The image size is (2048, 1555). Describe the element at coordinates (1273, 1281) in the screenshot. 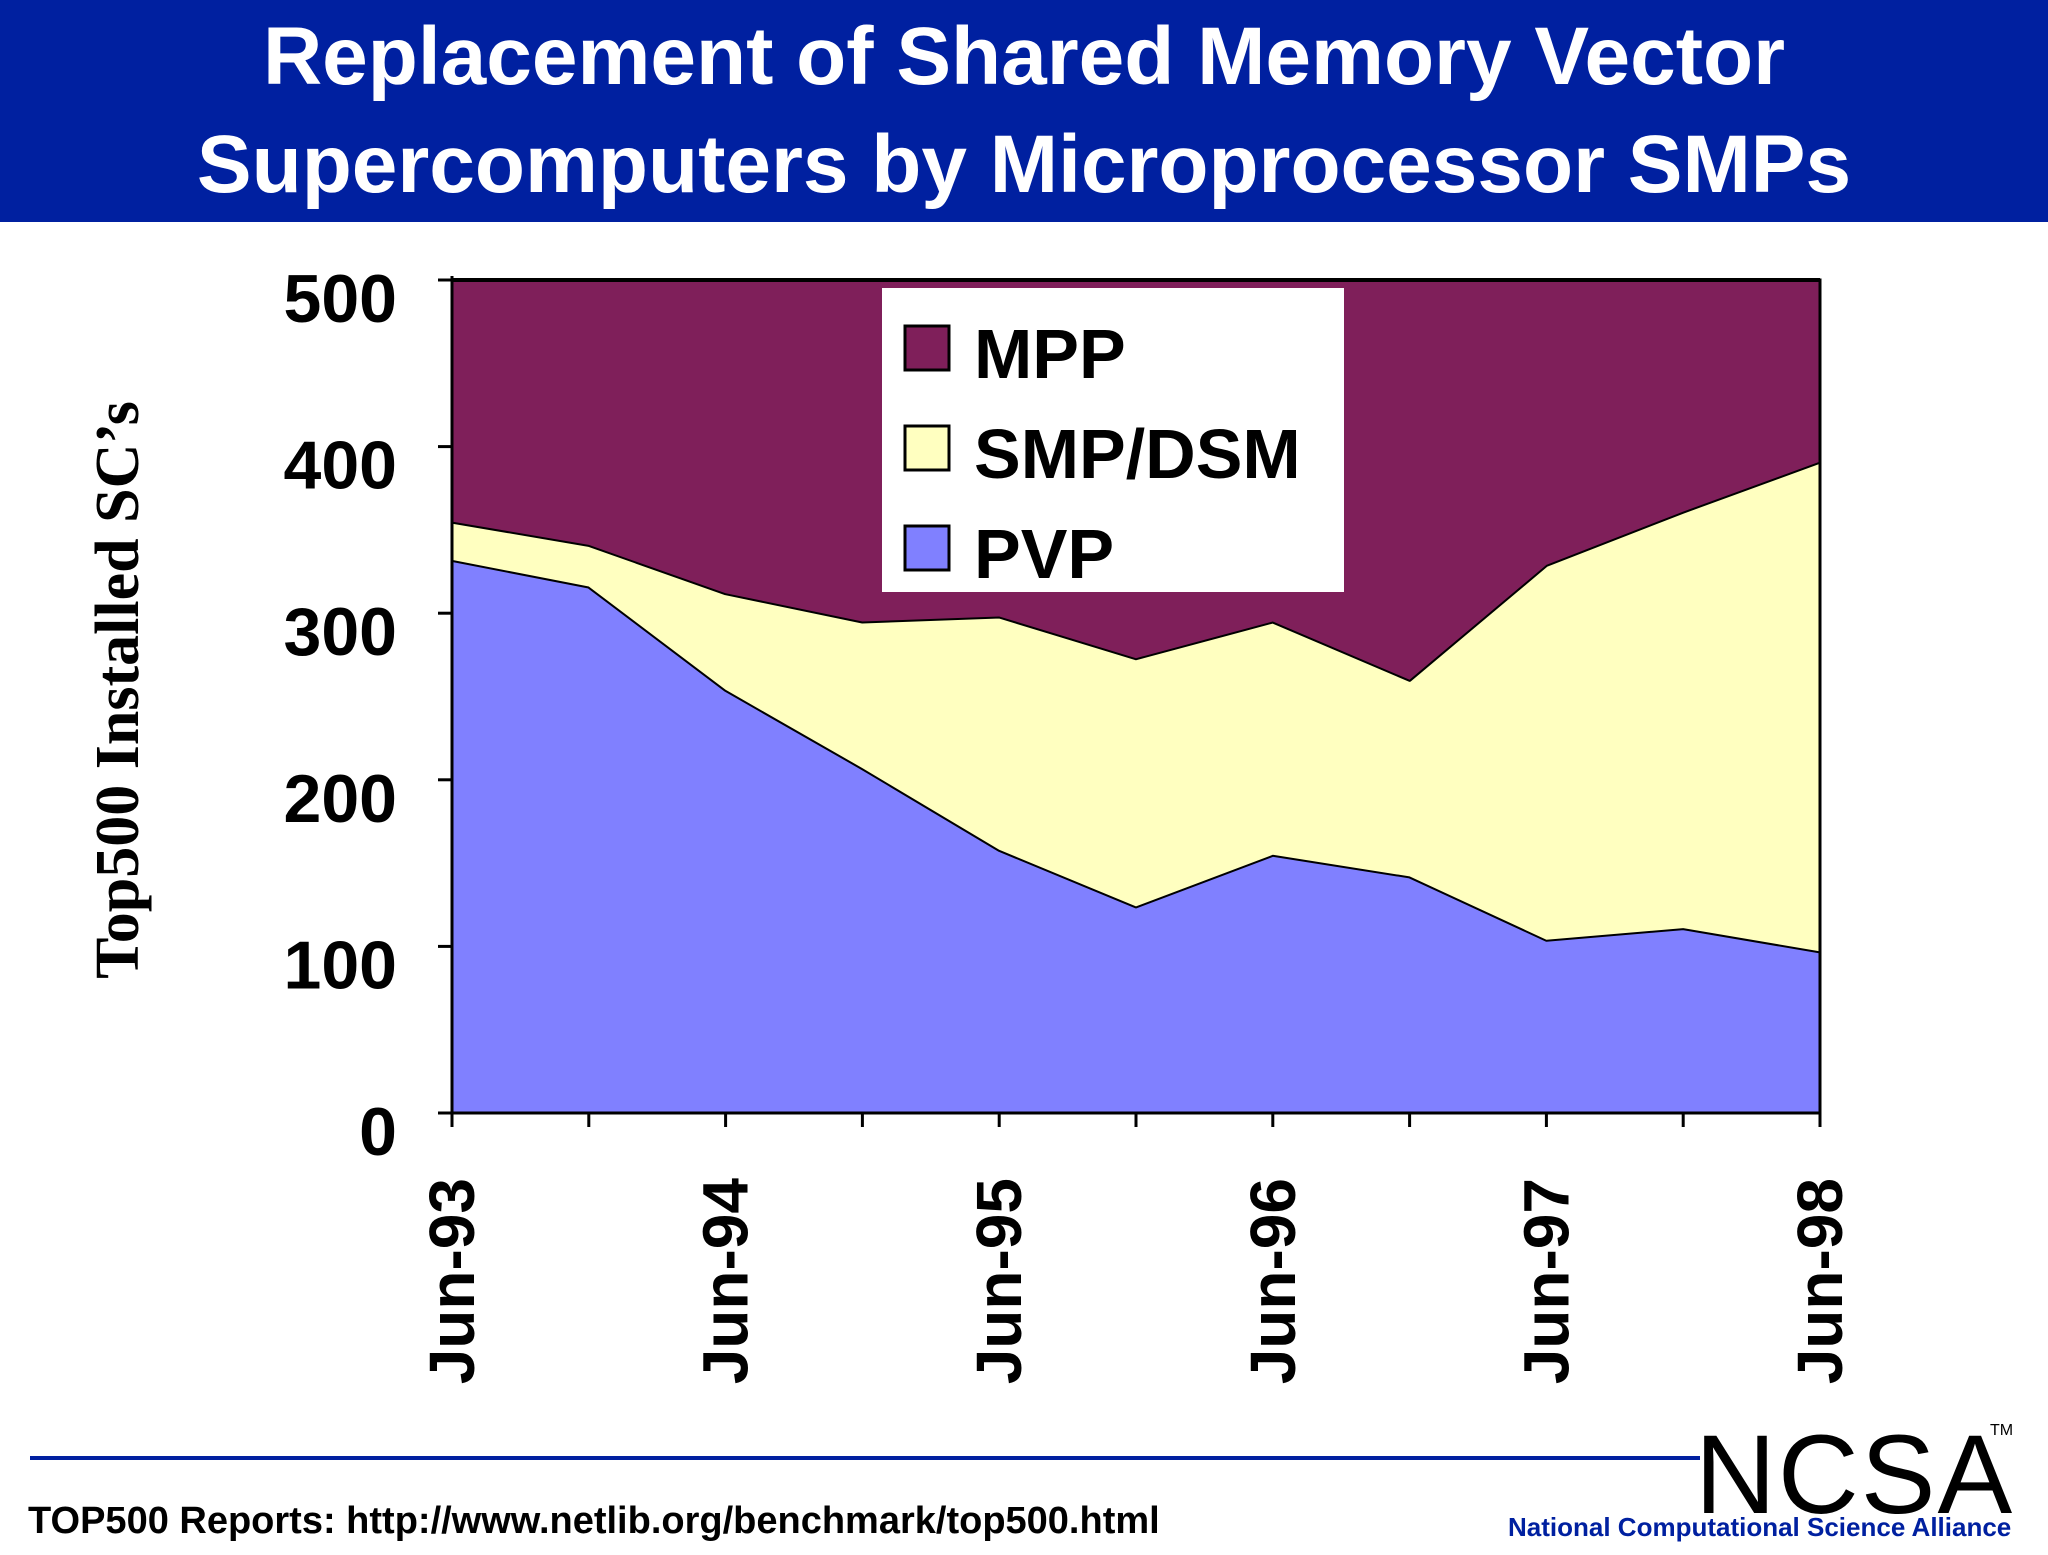

I see `x-tick-label: Jun-96` at that location.